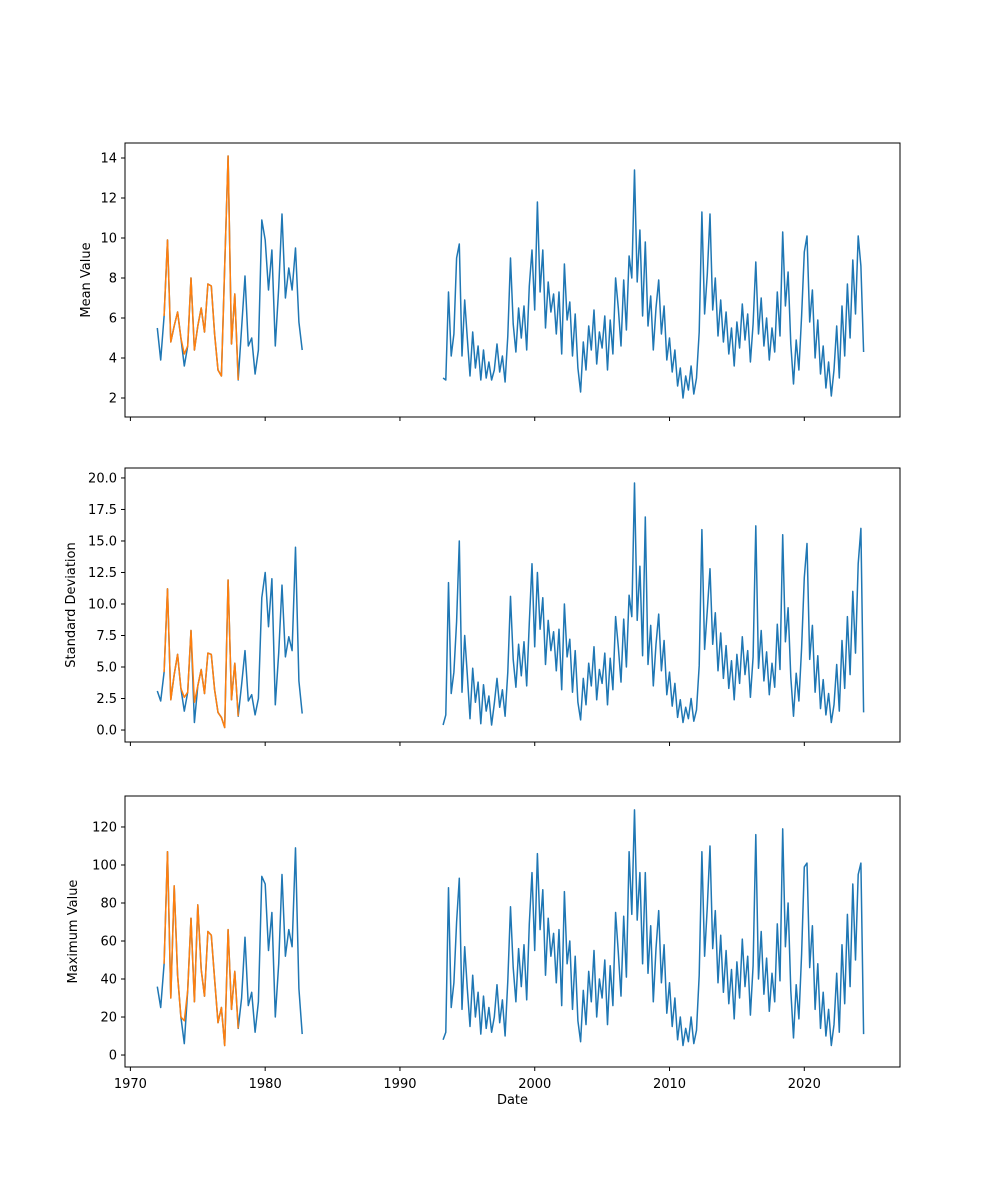  Describe the element at coordinates (108, 1018) in the screenshot. I see `y-tick-label: 20` at that location.